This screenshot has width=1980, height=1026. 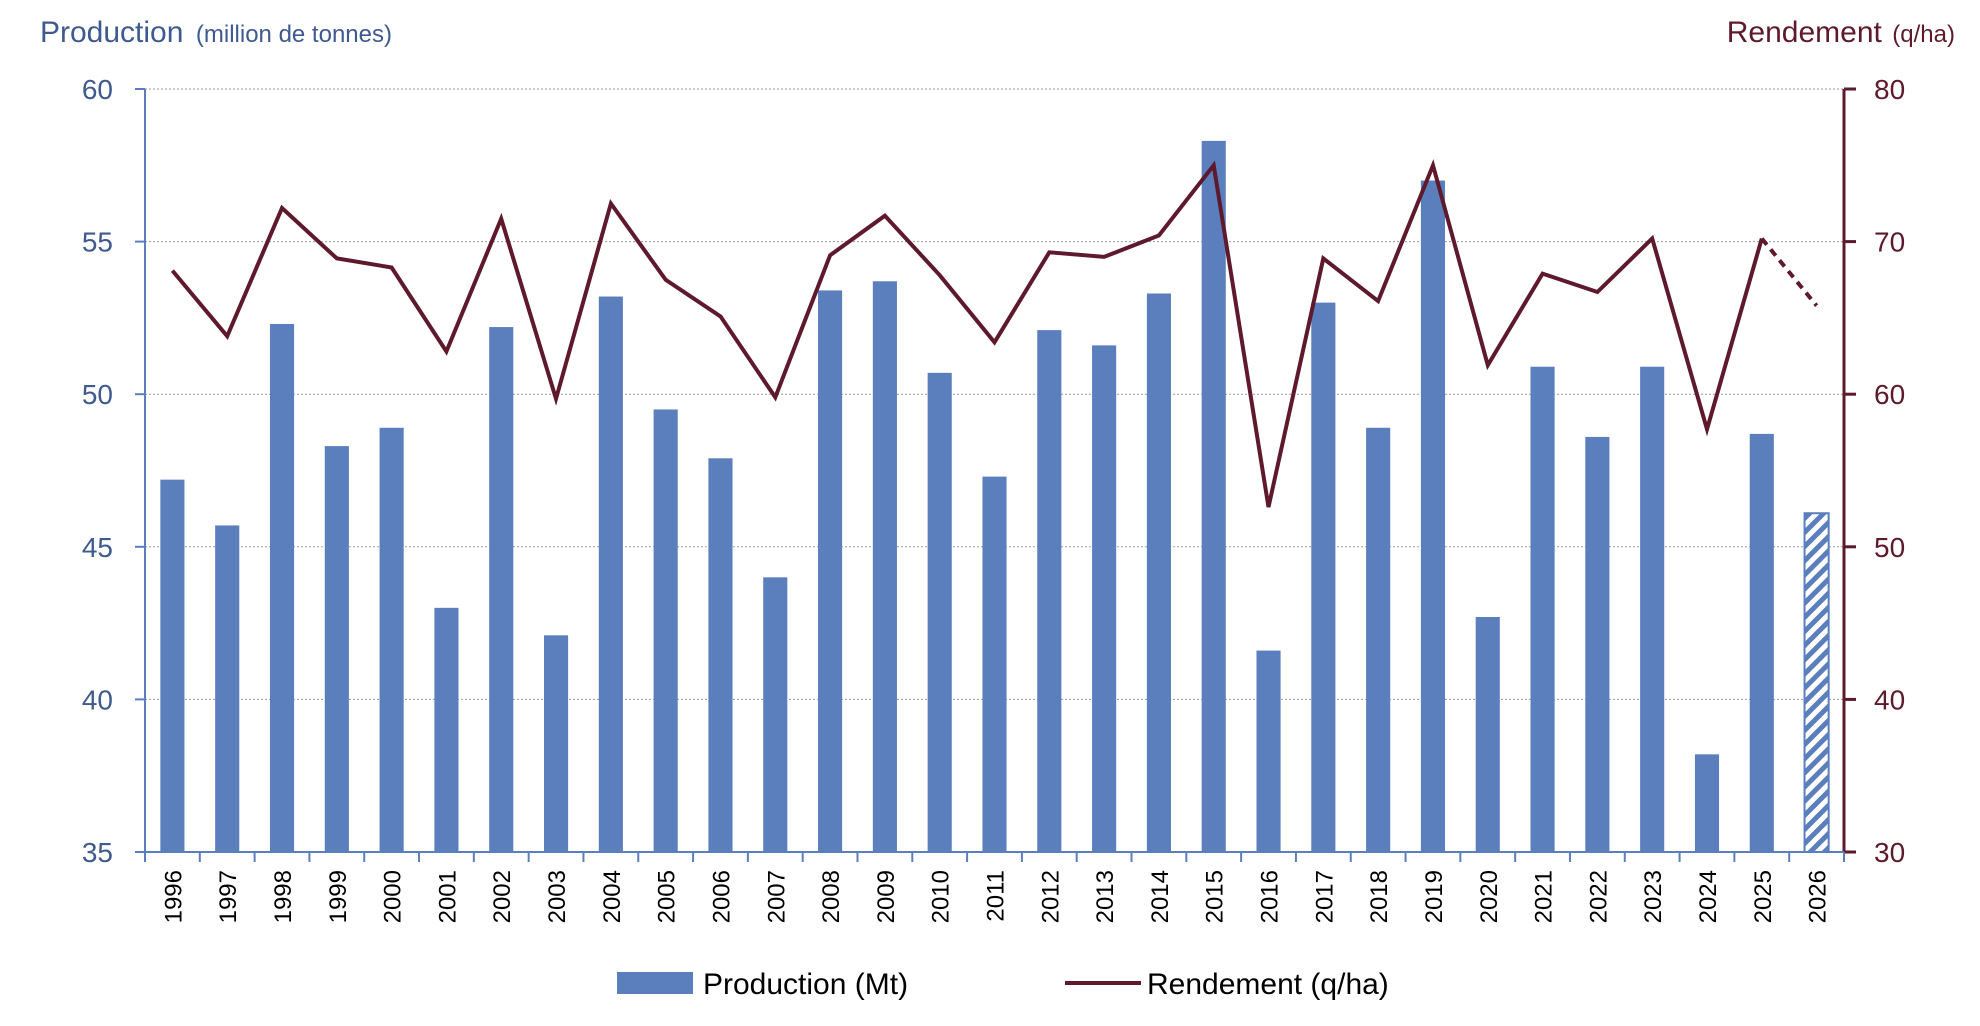 What do you see at coordinates (1378, 639) in the screenshot?
I see `bar-production-2018` at bounding box center [1378, 639].